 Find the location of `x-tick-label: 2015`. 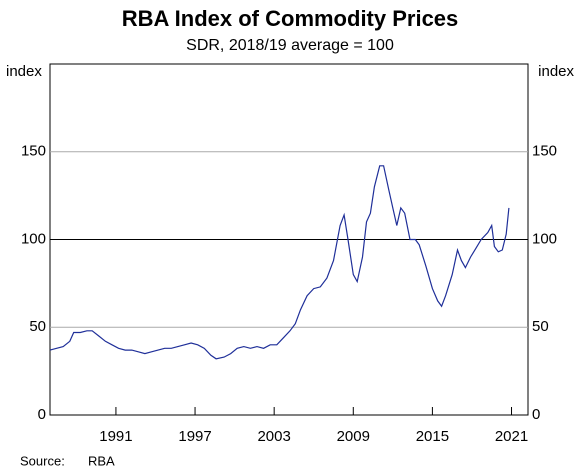

x-tick-label: 2015 is located at coordinates (432, 436).